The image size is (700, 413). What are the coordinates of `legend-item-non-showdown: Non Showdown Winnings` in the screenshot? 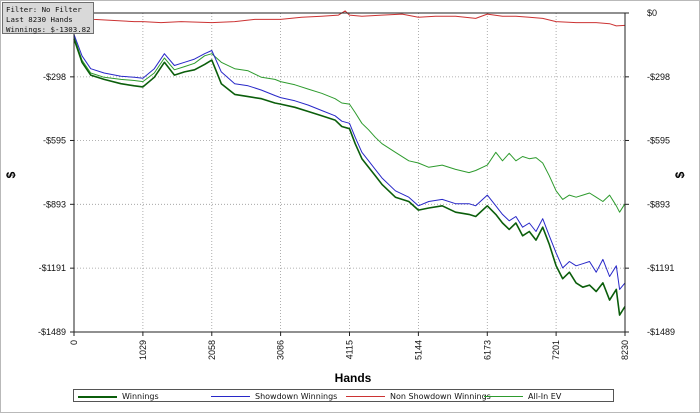 It's located at (418, 396).